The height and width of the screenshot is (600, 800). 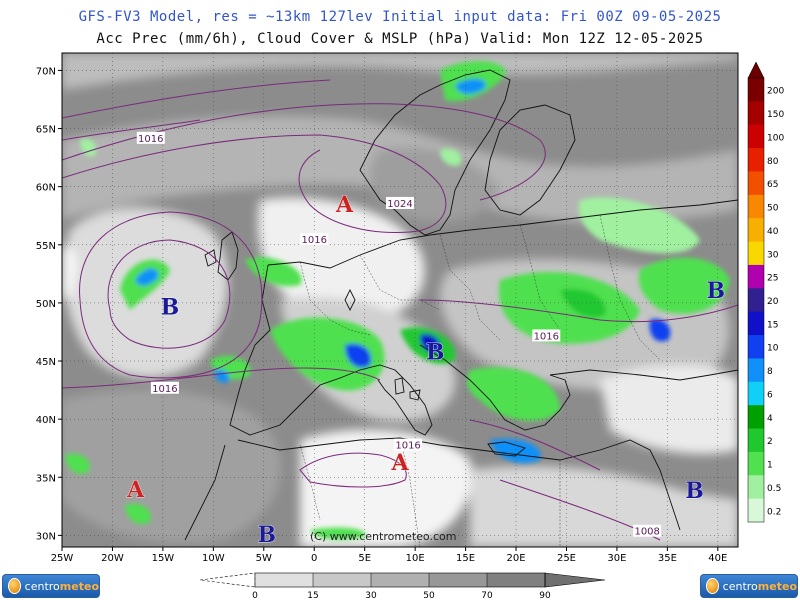 What do you see at coordinates (773, 209) in the screenshot?
I see `colorbar-label: 50` at bounding box center [773, 209].